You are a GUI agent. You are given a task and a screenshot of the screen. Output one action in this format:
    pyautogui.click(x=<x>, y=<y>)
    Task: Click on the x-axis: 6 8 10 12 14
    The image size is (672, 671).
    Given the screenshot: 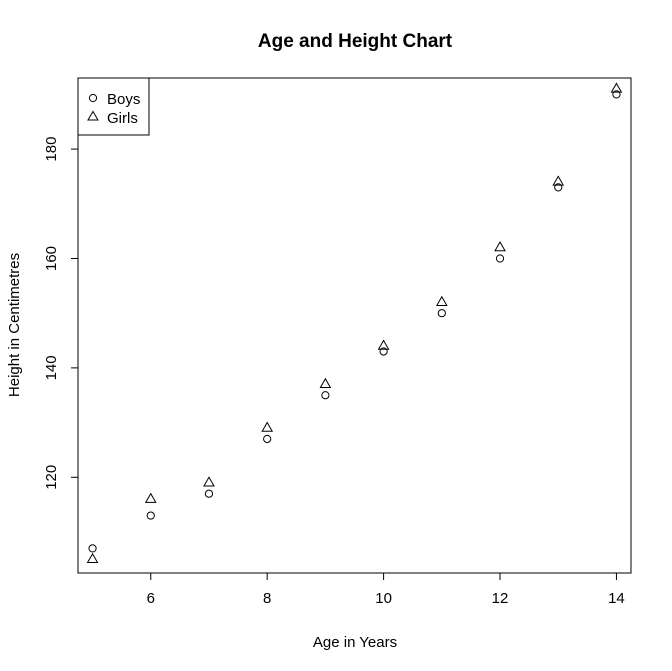 What is the action you would take?
    pyautogui.click(x=386, y=589)
    